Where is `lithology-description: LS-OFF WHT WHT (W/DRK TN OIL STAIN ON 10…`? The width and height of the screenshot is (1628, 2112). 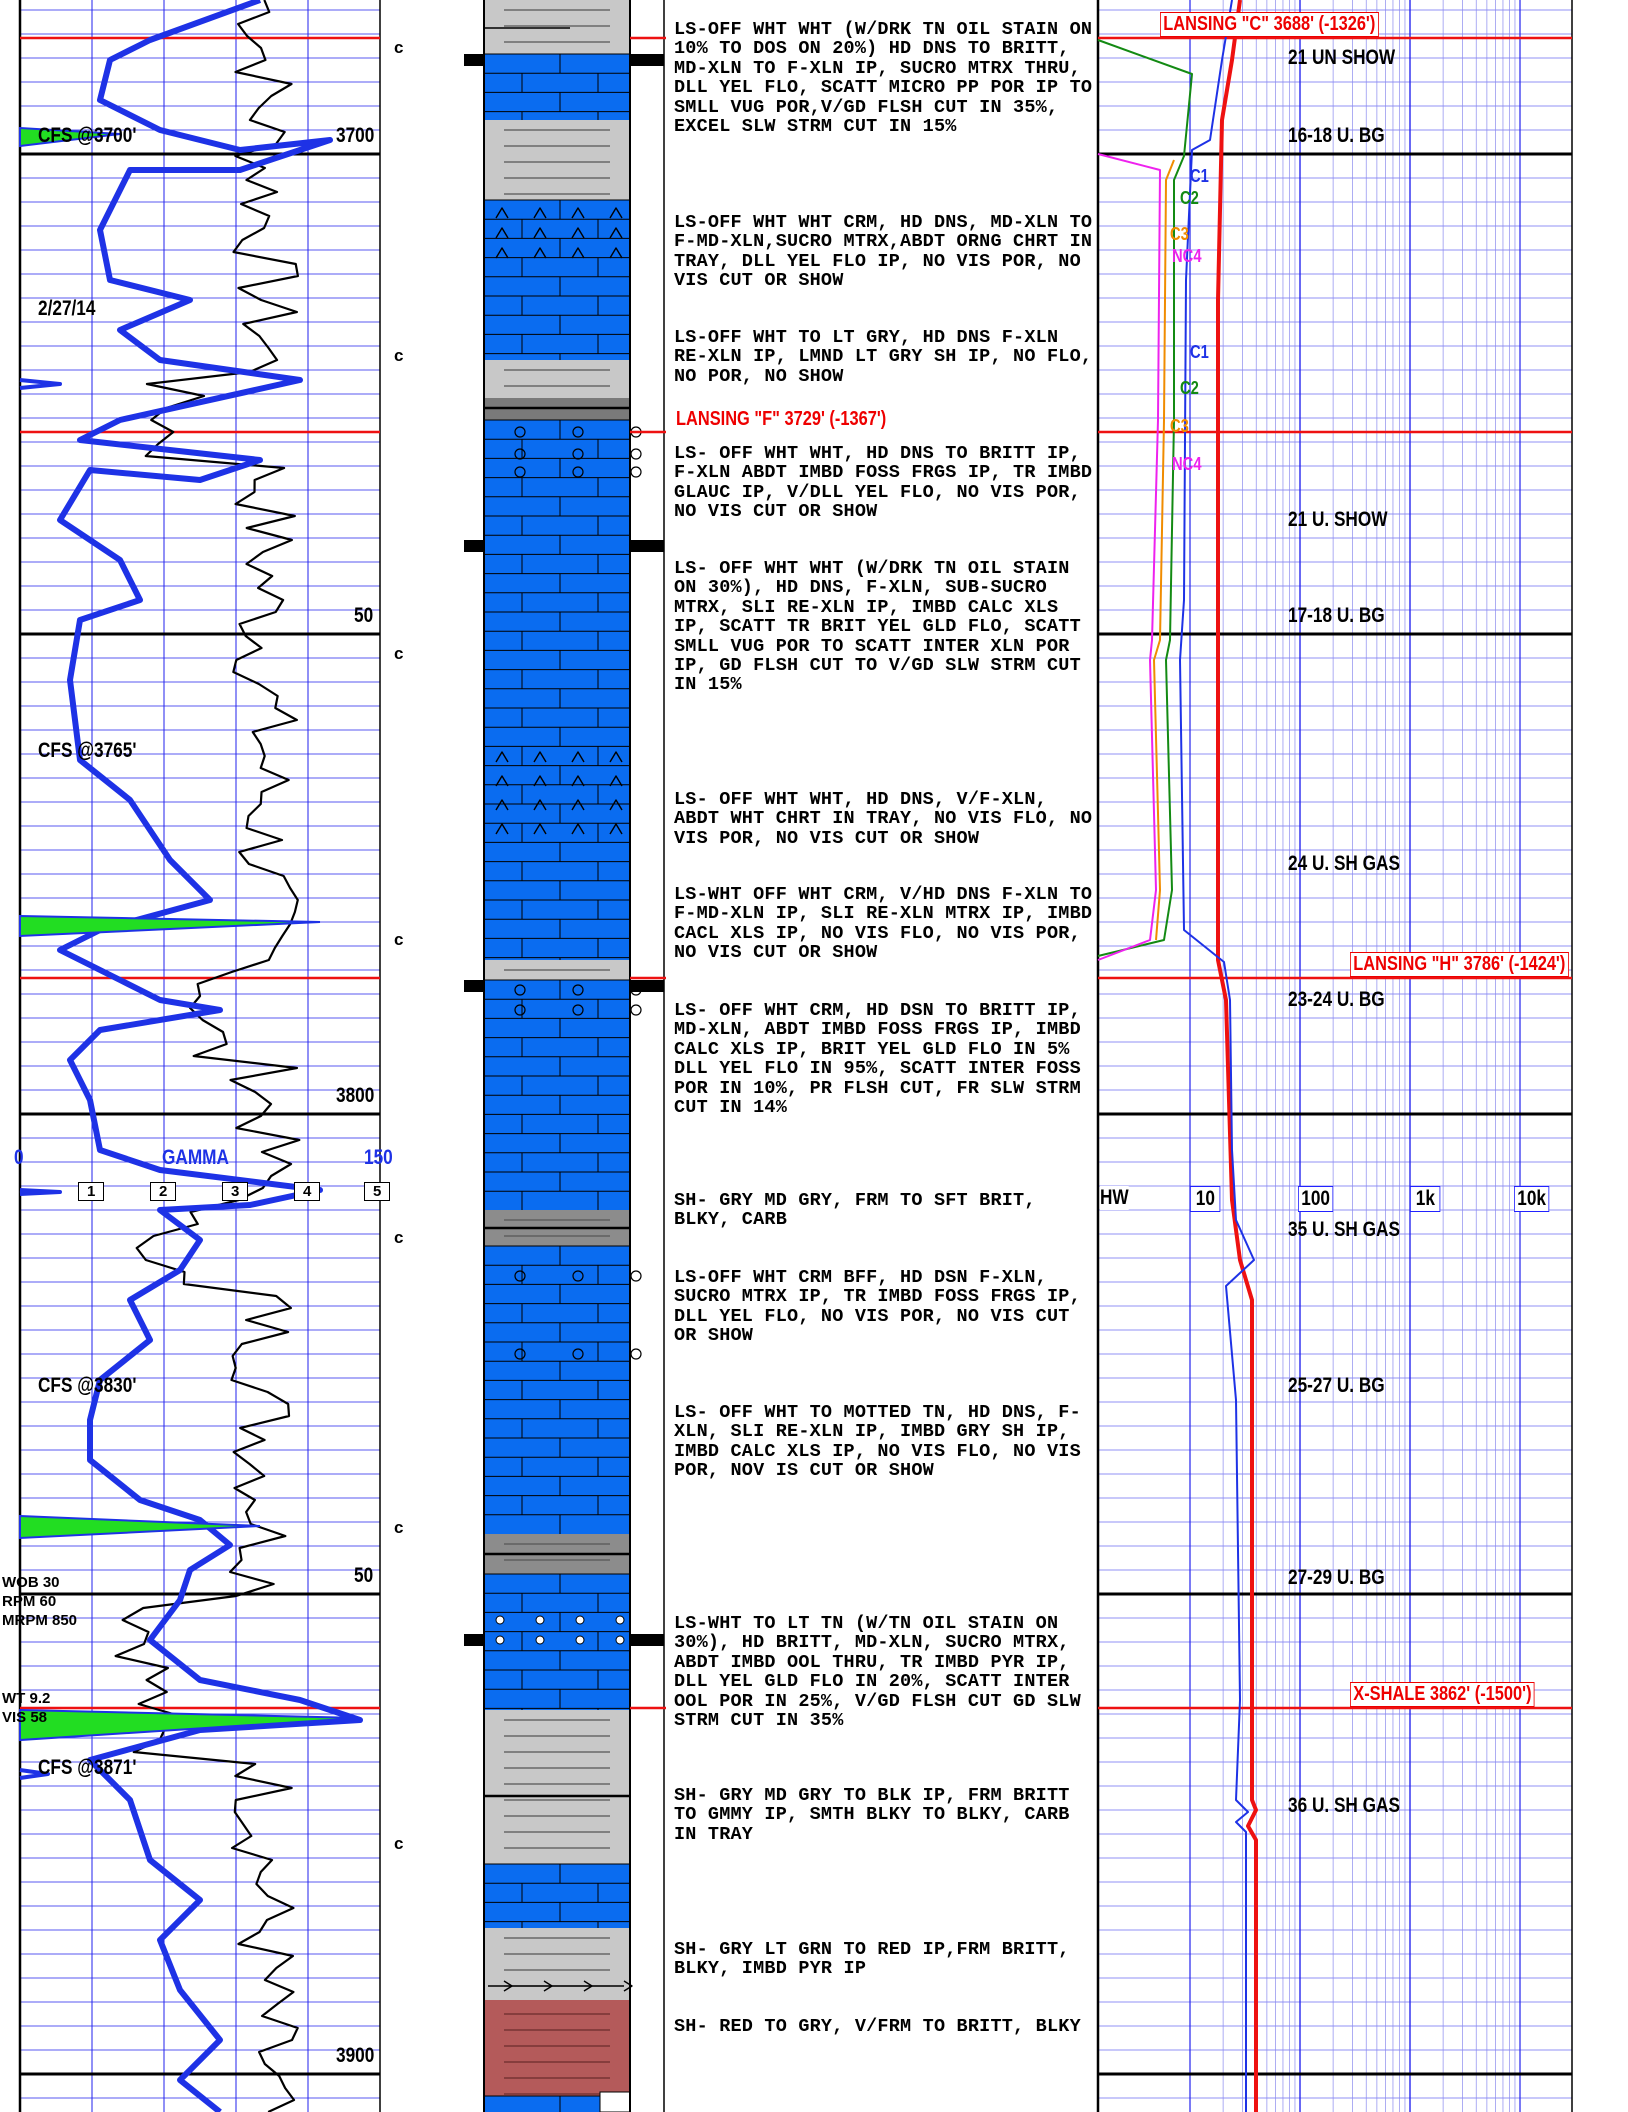
lithology-description: LS-OFF WHT WHT (W/DRK TN OIL STAIN ON 10… is located at coordinates (883, 78).